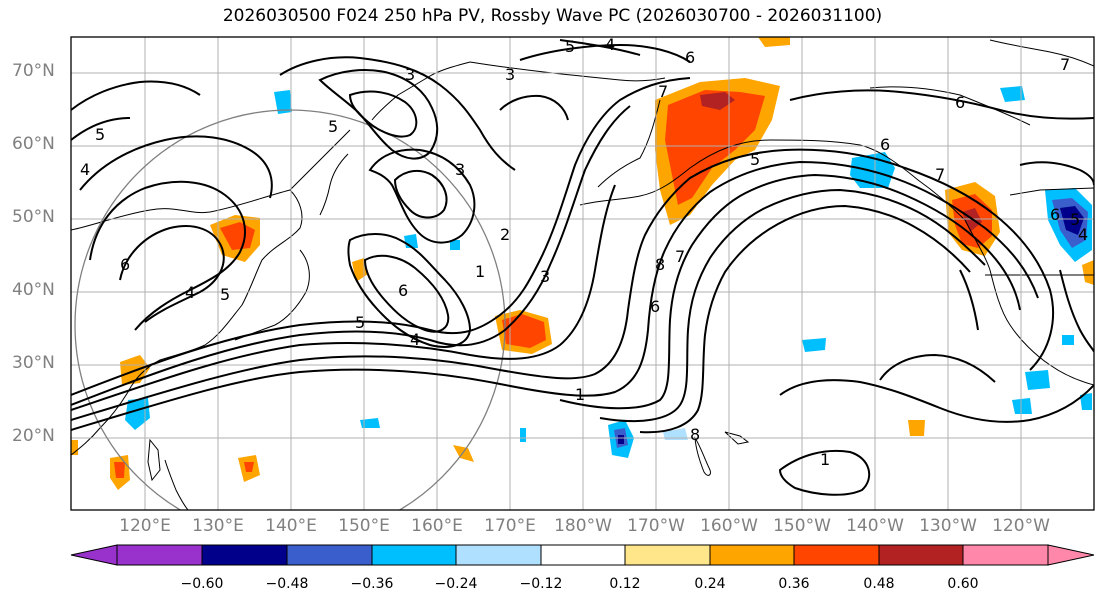 The image size is (1105, 604). What do you see at coordinates (33, 217) in the screenshot?
I see `lat-label-50n: 50°N` at bounding box center [33, 217].